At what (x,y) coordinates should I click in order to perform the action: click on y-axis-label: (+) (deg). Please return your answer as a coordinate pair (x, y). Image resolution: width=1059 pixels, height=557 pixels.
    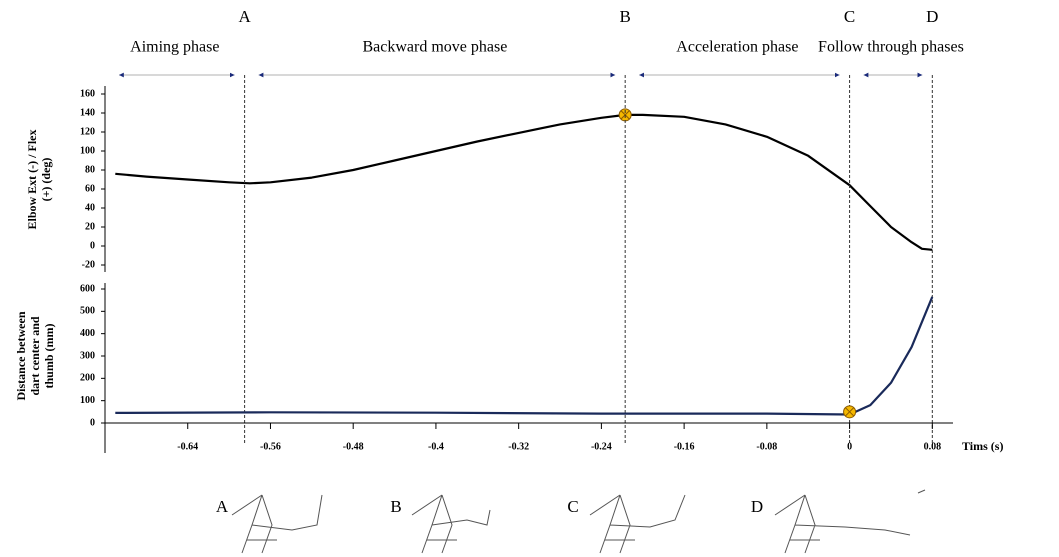
    Looking at the image, I should click on (46, 180).